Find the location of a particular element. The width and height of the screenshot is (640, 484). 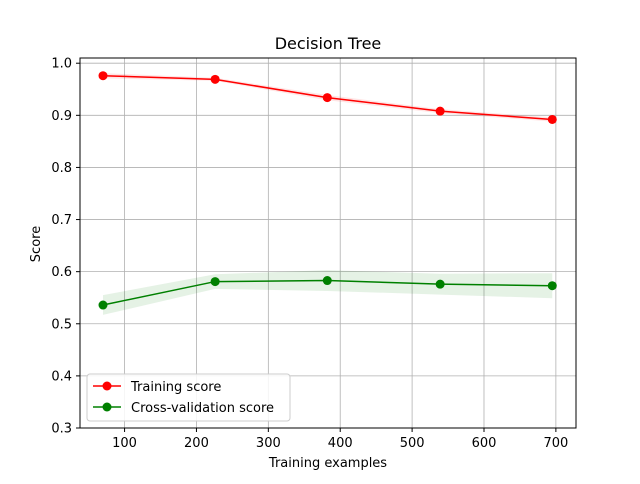

y-tick-label: 0.4 is located at coordinates (61, 376).